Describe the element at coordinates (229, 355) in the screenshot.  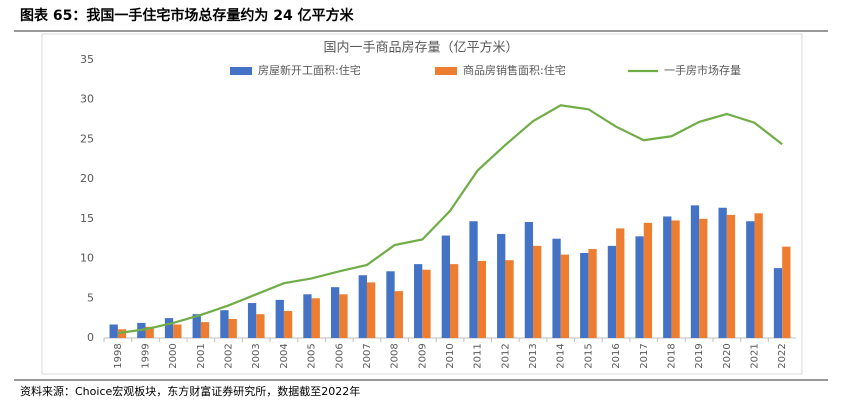
I see `x-tick-label: 2002` at that location.